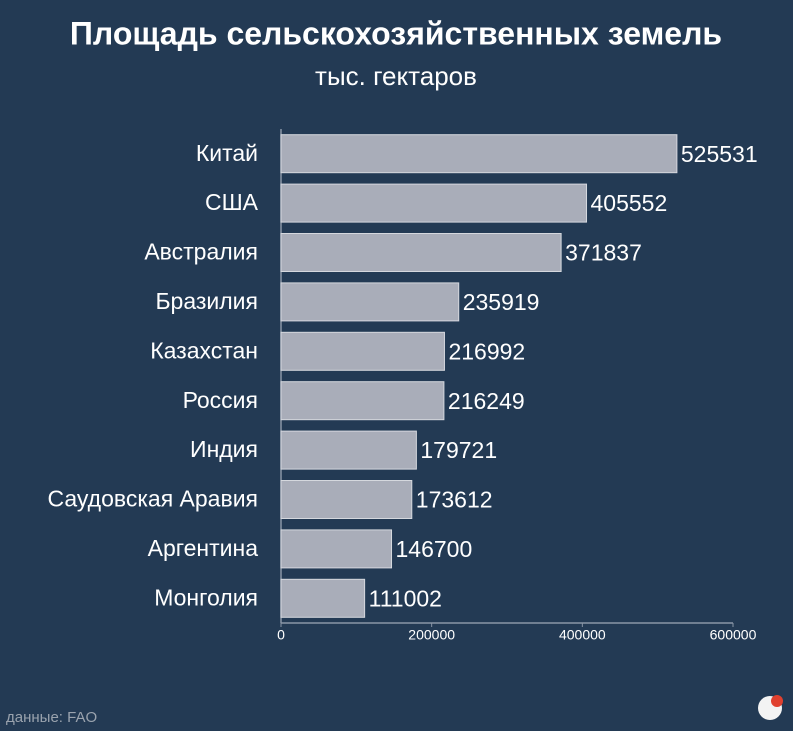 This screenshot has width=793, height=731. I want to click on x-tick-label: 0, so click(281, 635).